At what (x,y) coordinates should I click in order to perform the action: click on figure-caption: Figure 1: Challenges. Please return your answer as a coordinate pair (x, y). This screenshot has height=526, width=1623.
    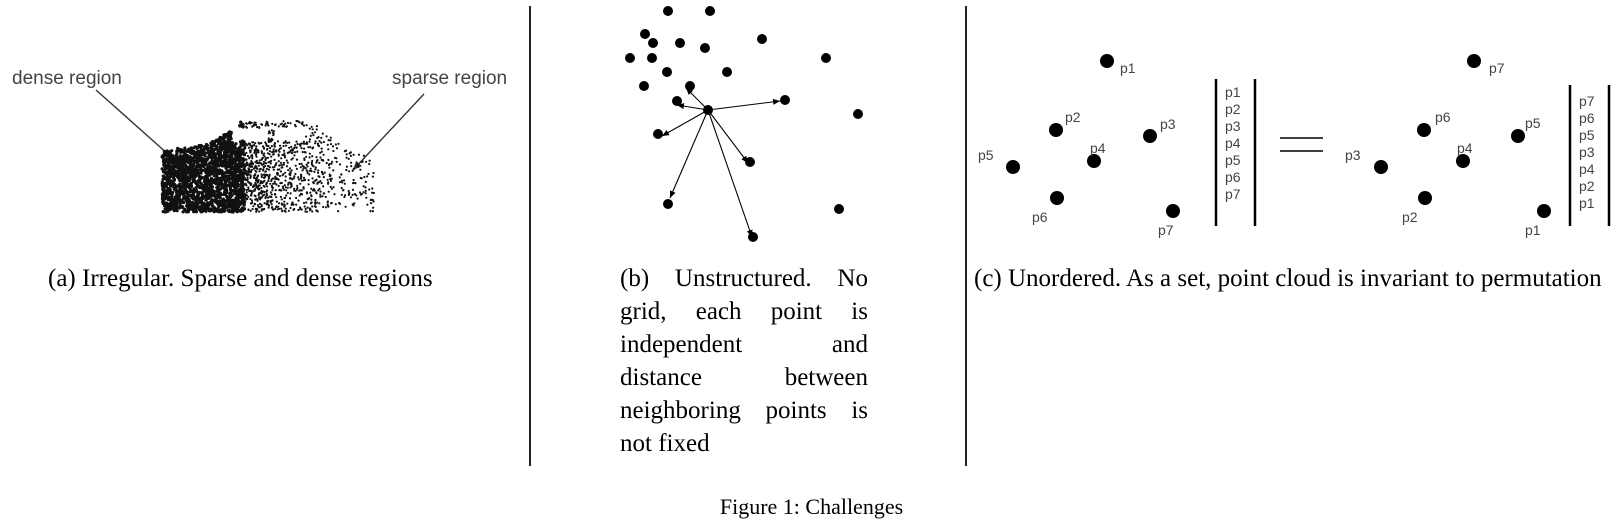
    Looking at the image, I should click on (811, 506).